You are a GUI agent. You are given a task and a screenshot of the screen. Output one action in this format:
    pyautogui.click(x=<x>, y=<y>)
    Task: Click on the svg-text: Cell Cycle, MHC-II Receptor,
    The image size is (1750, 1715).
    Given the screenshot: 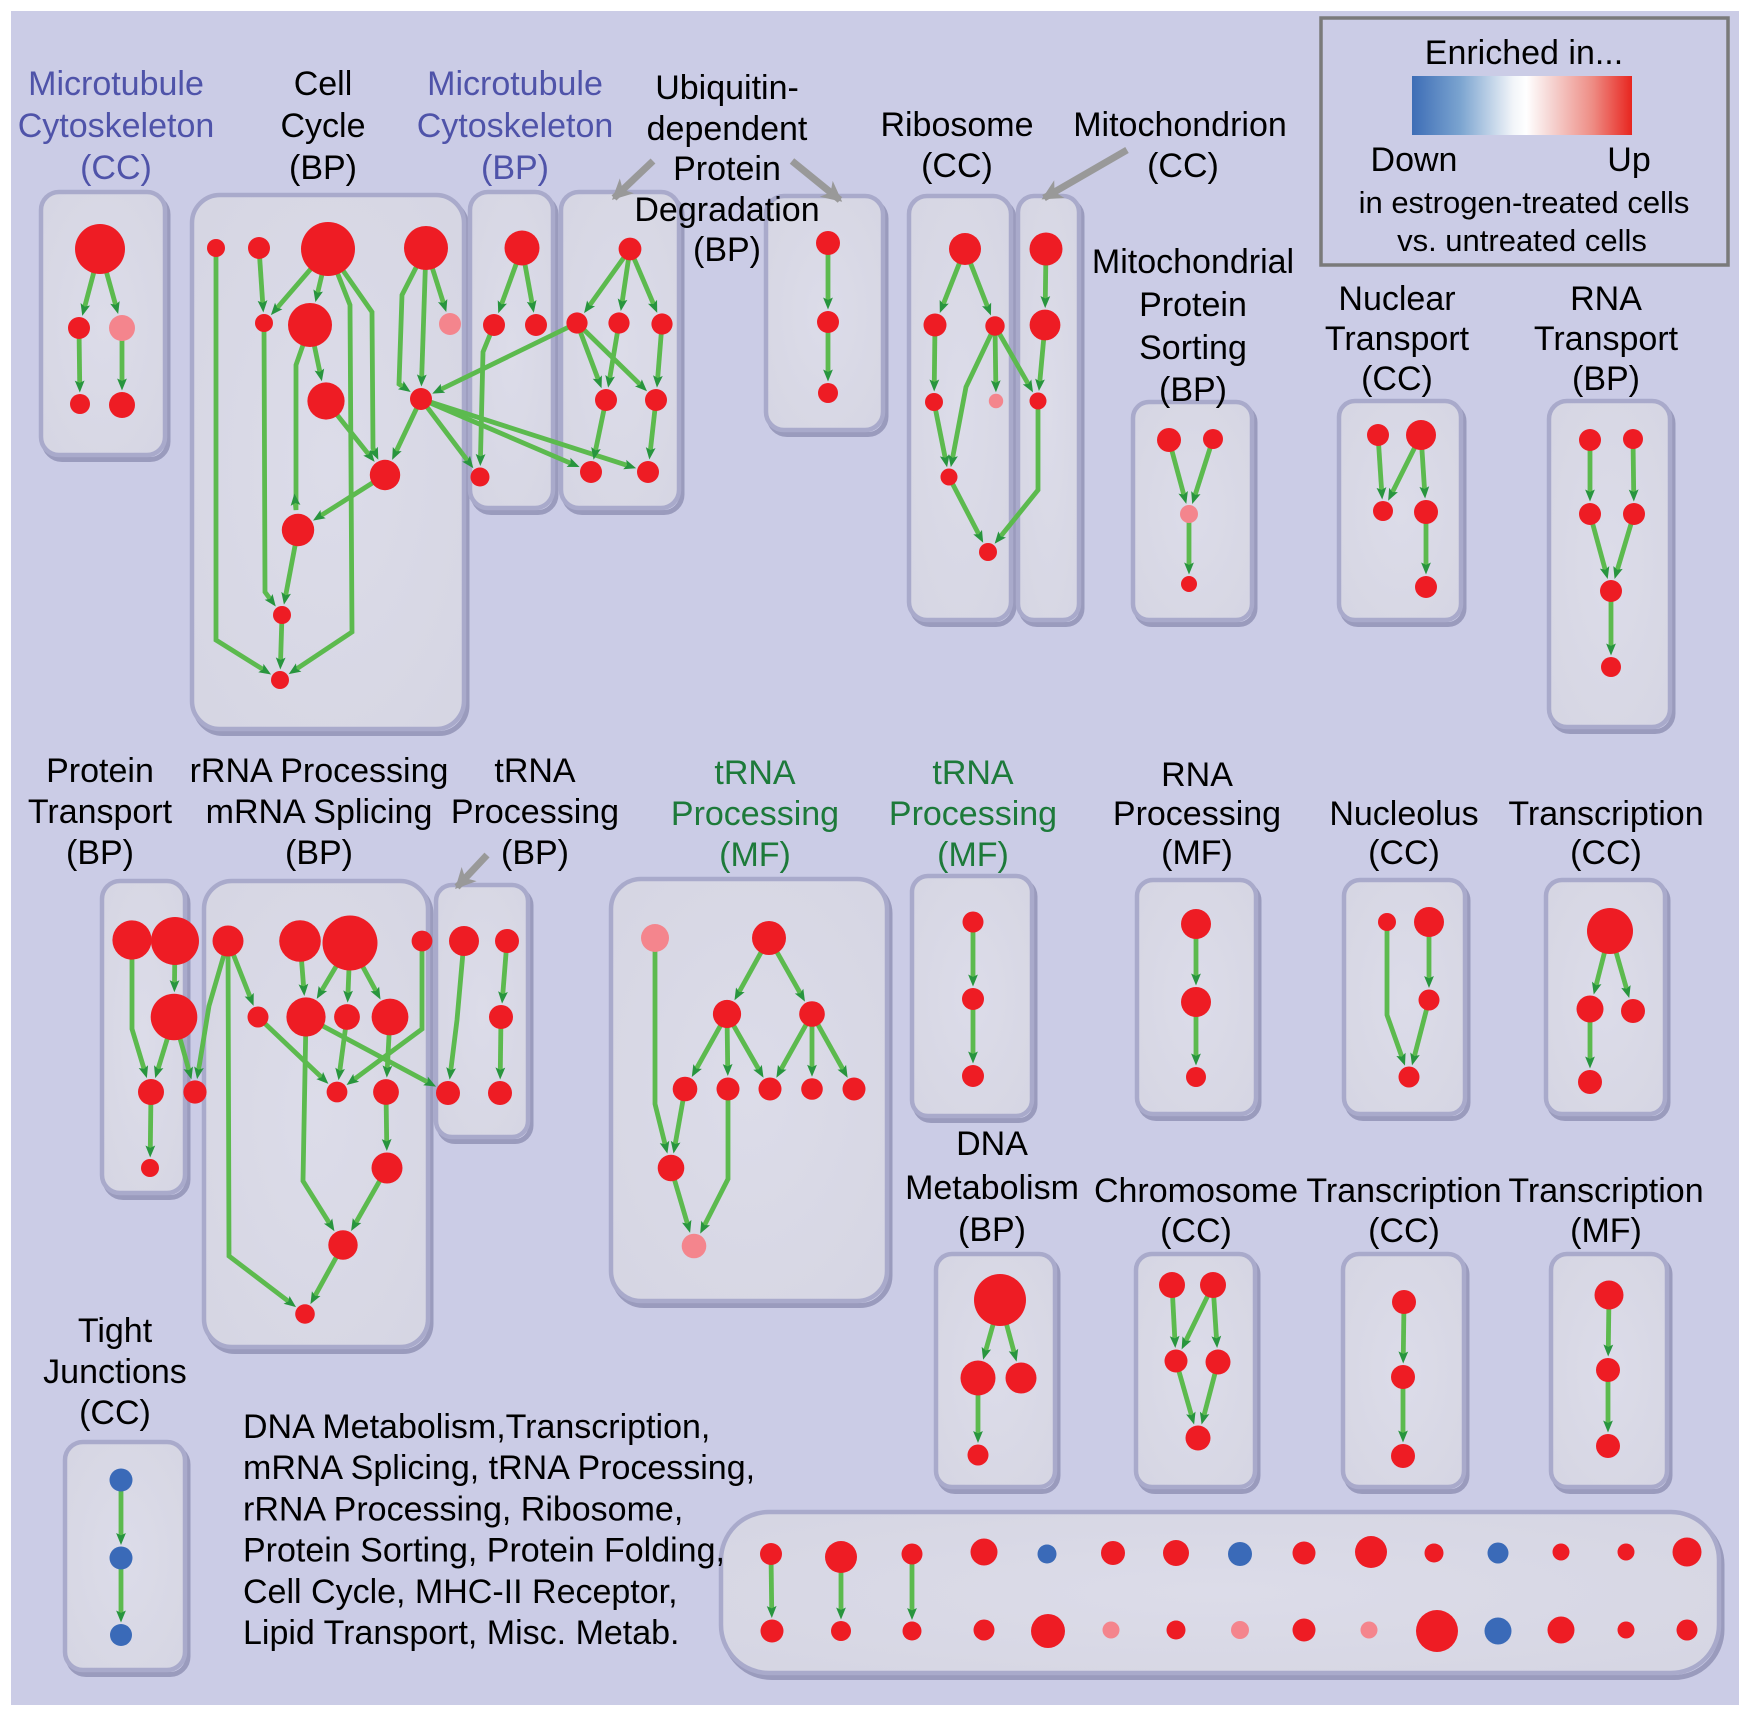 What is the action you would take?
    pyautogui.click(x=460, y=1592)
    